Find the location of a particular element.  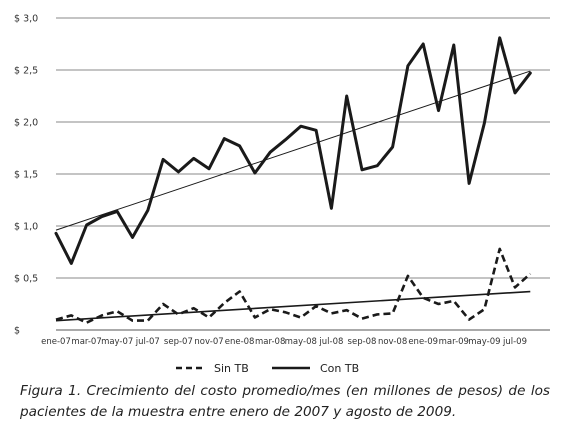

x-tick-label: mar-09 is located at coordinates (454, 342).